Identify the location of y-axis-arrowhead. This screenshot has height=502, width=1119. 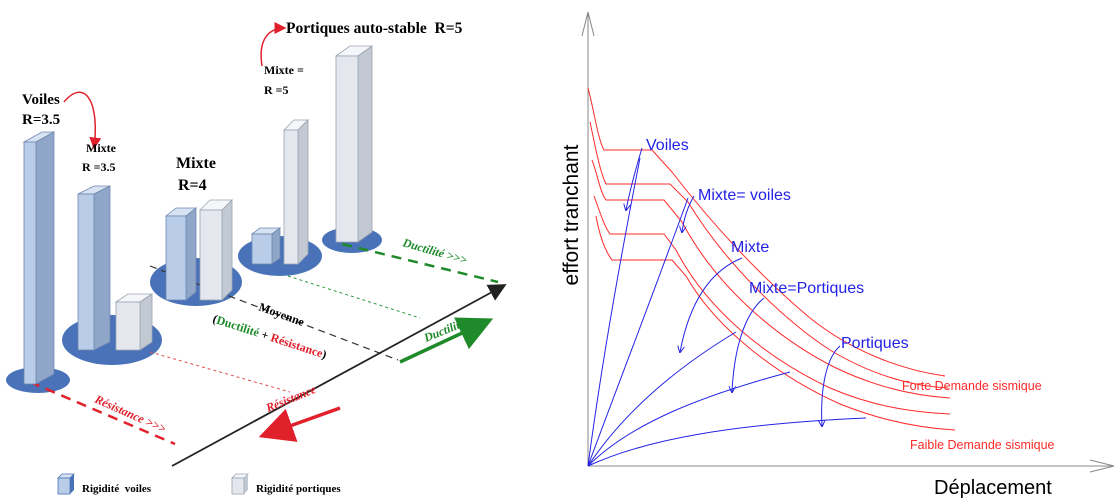
(588, 24).